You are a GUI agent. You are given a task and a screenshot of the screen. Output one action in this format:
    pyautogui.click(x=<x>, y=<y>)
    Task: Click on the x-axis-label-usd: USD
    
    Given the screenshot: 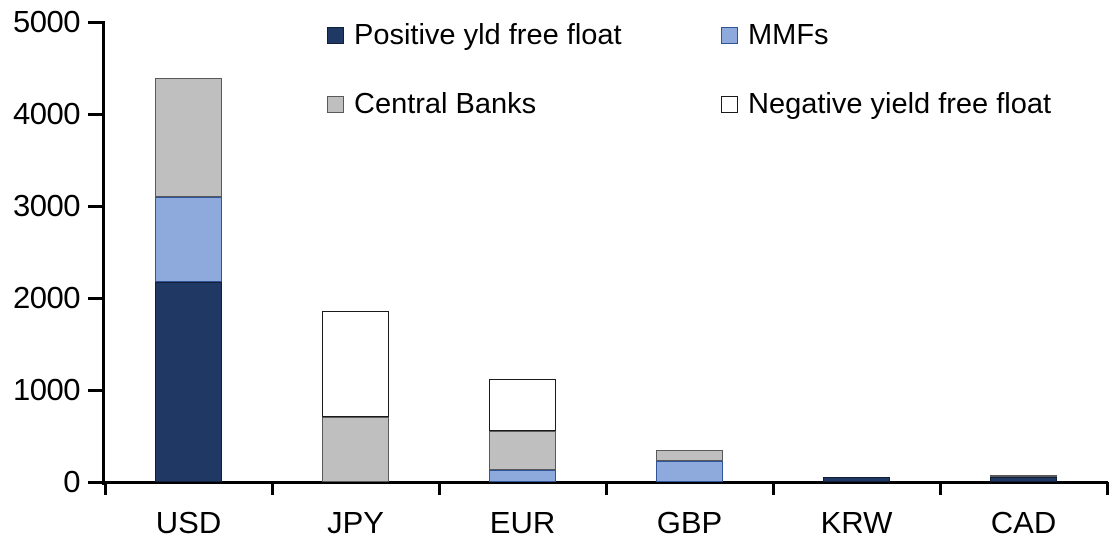 What is the action you would take?
    pyautogui.click(x=188, y=522)
    